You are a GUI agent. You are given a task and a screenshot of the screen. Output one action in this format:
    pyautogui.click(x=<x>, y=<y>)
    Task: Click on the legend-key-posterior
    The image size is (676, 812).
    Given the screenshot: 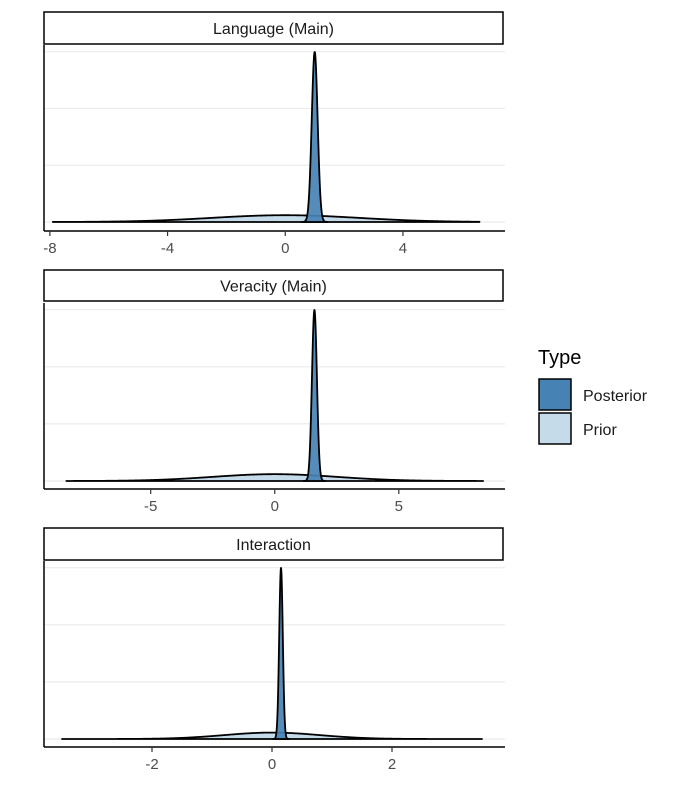 What is the action you would take?
    pyautogui.click(x=555, y=394)
    